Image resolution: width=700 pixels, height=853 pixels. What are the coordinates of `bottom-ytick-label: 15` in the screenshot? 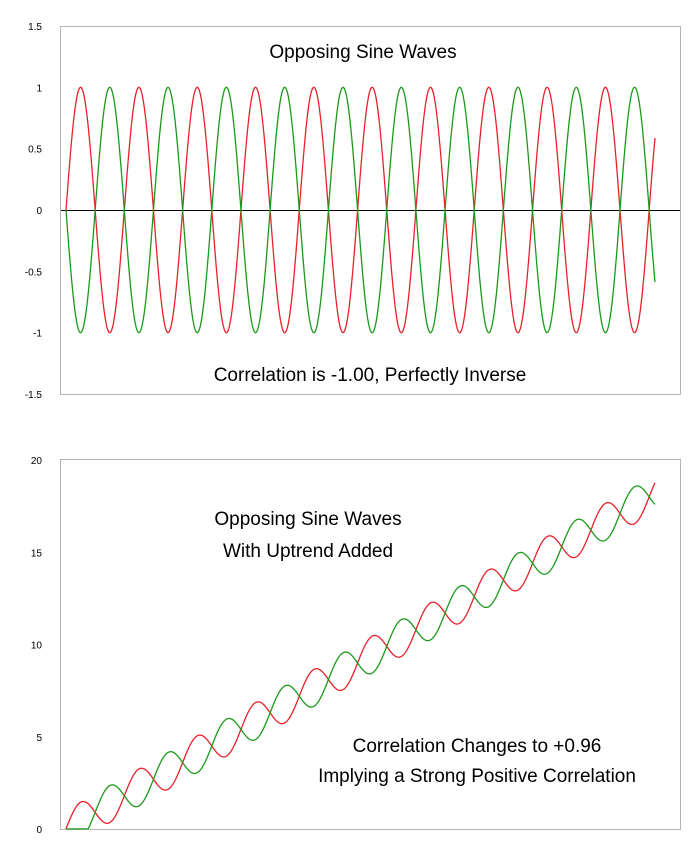 It's located at (37, 553).